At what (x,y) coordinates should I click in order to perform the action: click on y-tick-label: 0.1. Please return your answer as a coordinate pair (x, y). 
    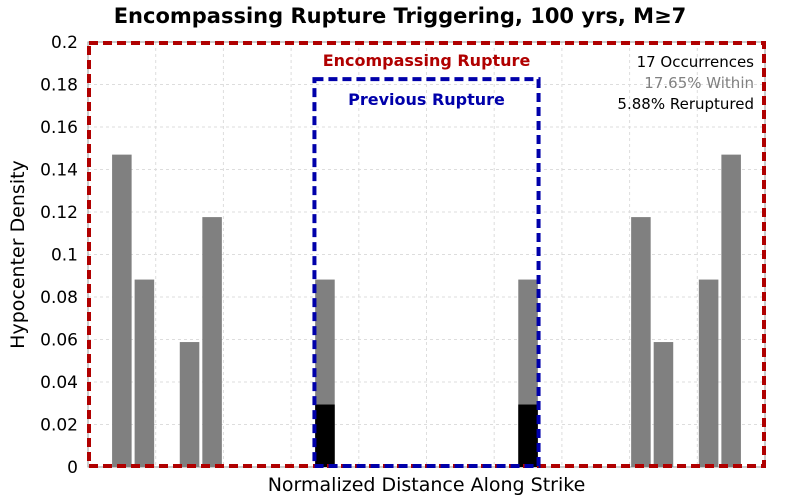
    Looking at the image, I should click on (64, 256).